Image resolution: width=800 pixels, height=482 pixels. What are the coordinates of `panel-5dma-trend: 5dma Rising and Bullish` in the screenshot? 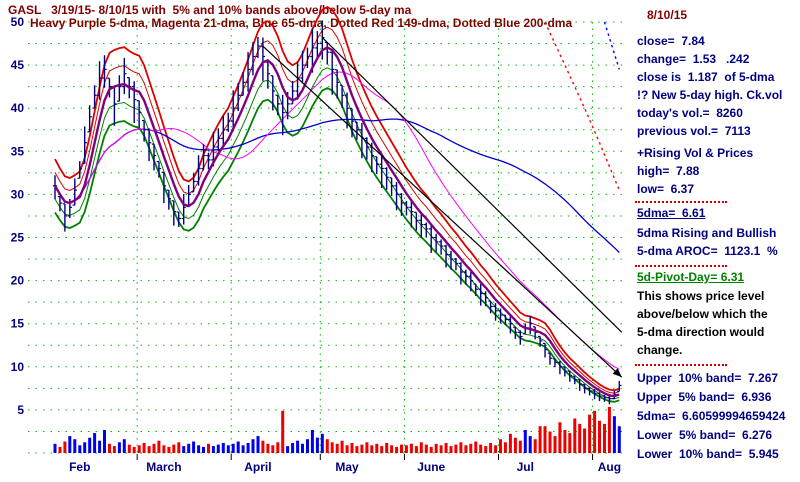 It's located at (707, 233).